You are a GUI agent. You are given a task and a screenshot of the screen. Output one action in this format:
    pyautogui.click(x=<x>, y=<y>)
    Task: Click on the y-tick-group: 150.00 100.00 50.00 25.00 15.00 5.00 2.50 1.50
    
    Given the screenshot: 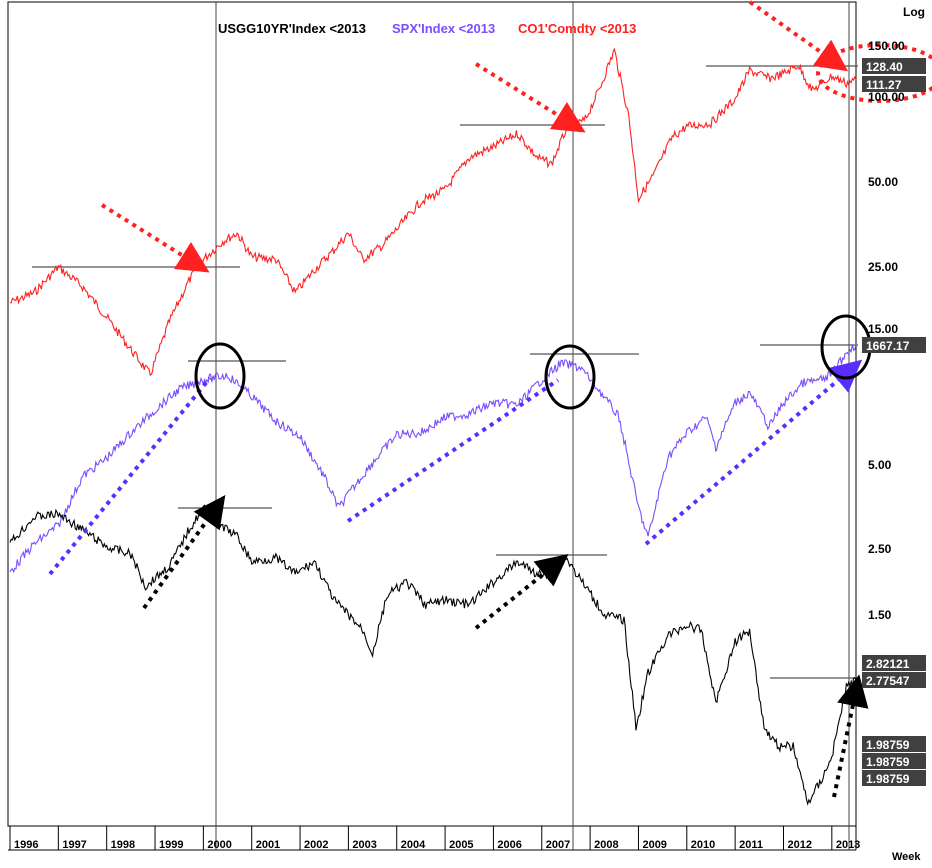 What is the action you would take?
    pyautogui.click(x=886, y=330)
    